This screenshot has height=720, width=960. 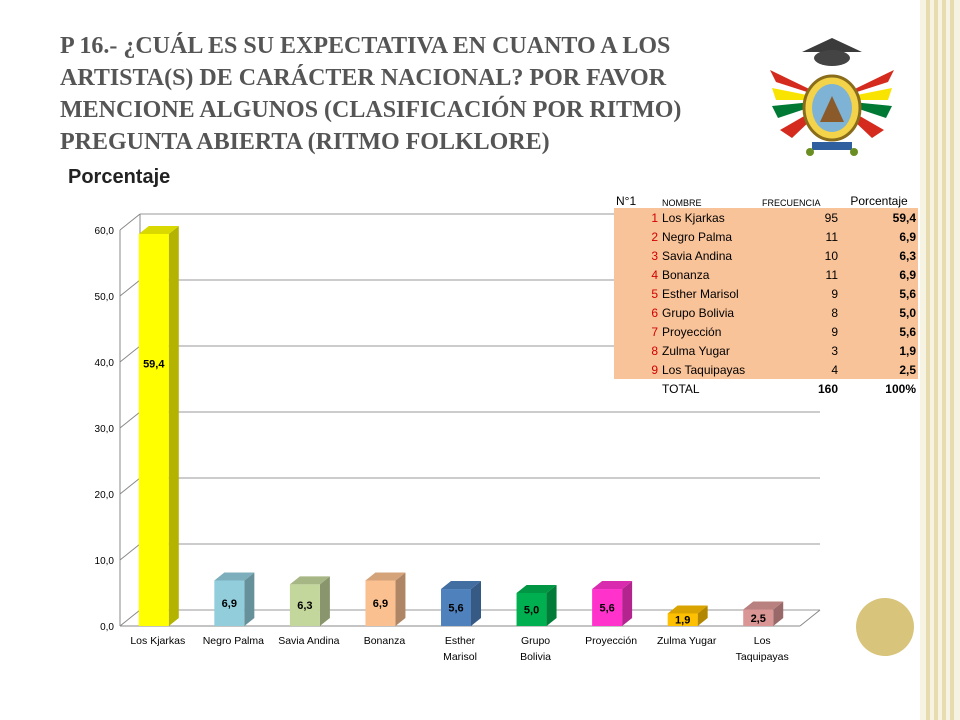 What do you see at coordinates (637, 369) in the screenshot?
I see `row-number: 9` at bounding box center [637, 369].